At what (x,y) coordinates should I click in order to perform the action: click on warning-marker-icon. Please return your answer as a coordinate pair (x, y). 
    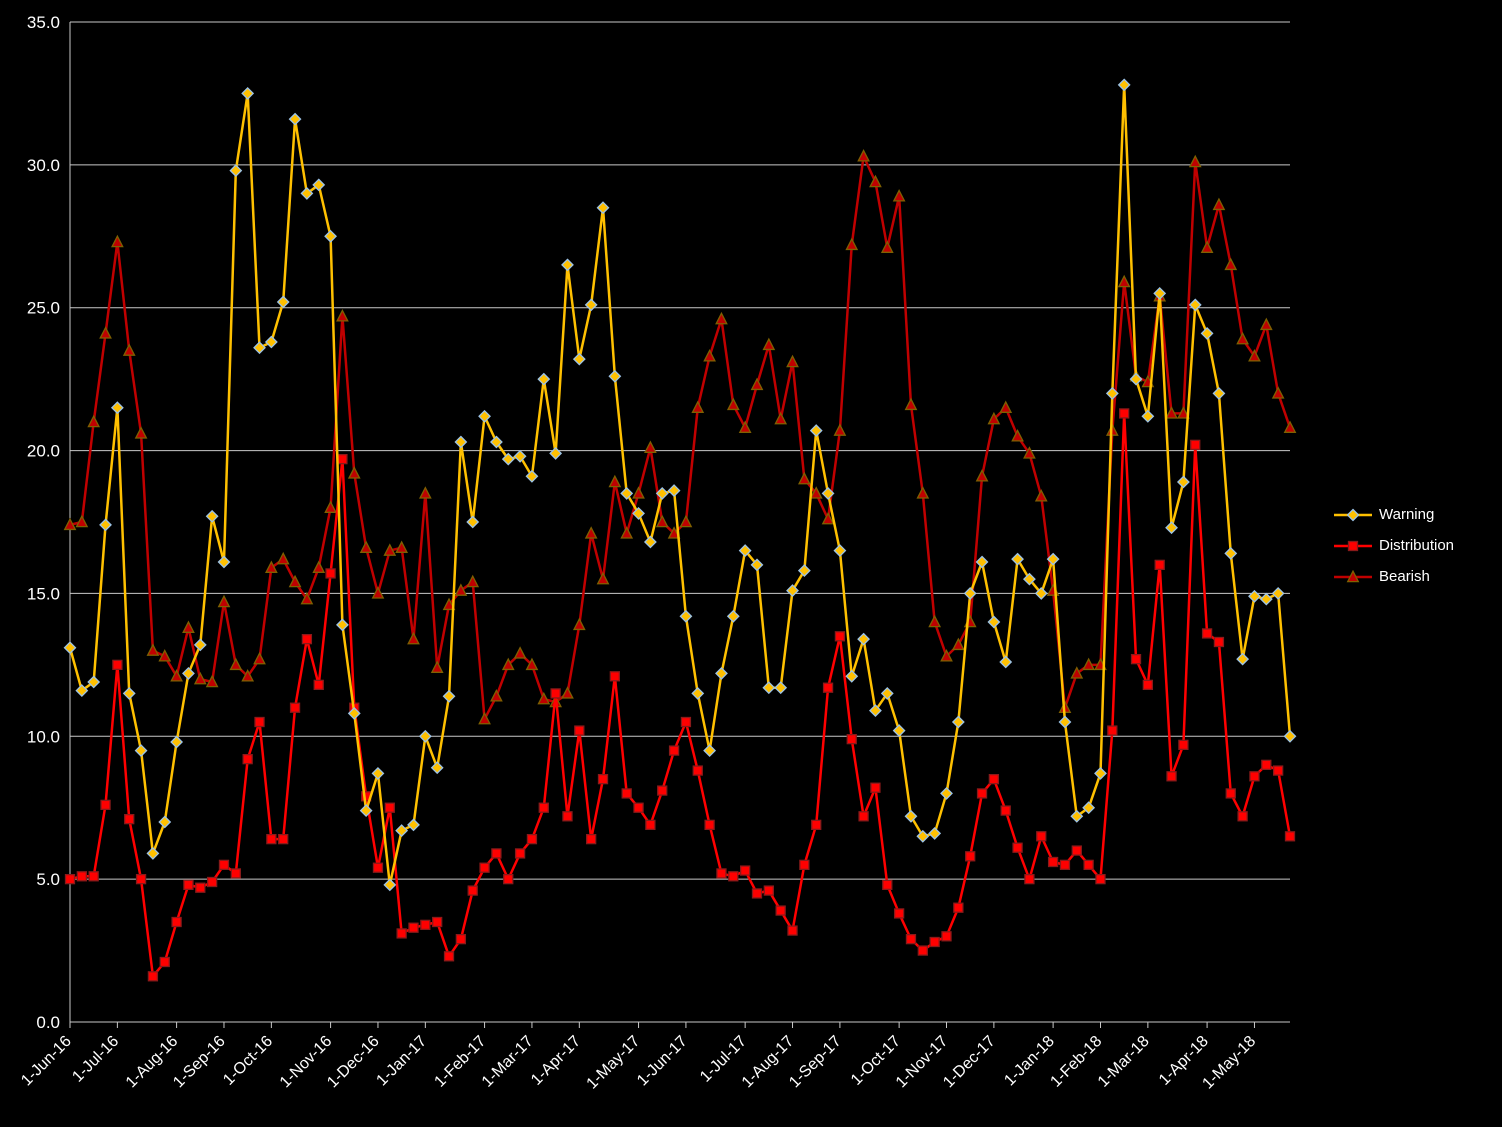
    Looking at the image, I should click on (1353, 514).